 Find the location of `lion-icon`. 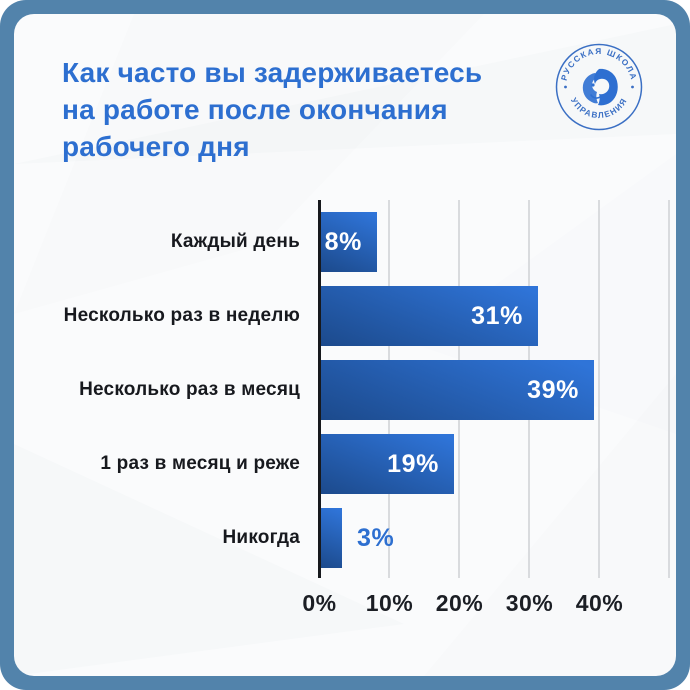

lion-icon is located at coordinates (600, 87).